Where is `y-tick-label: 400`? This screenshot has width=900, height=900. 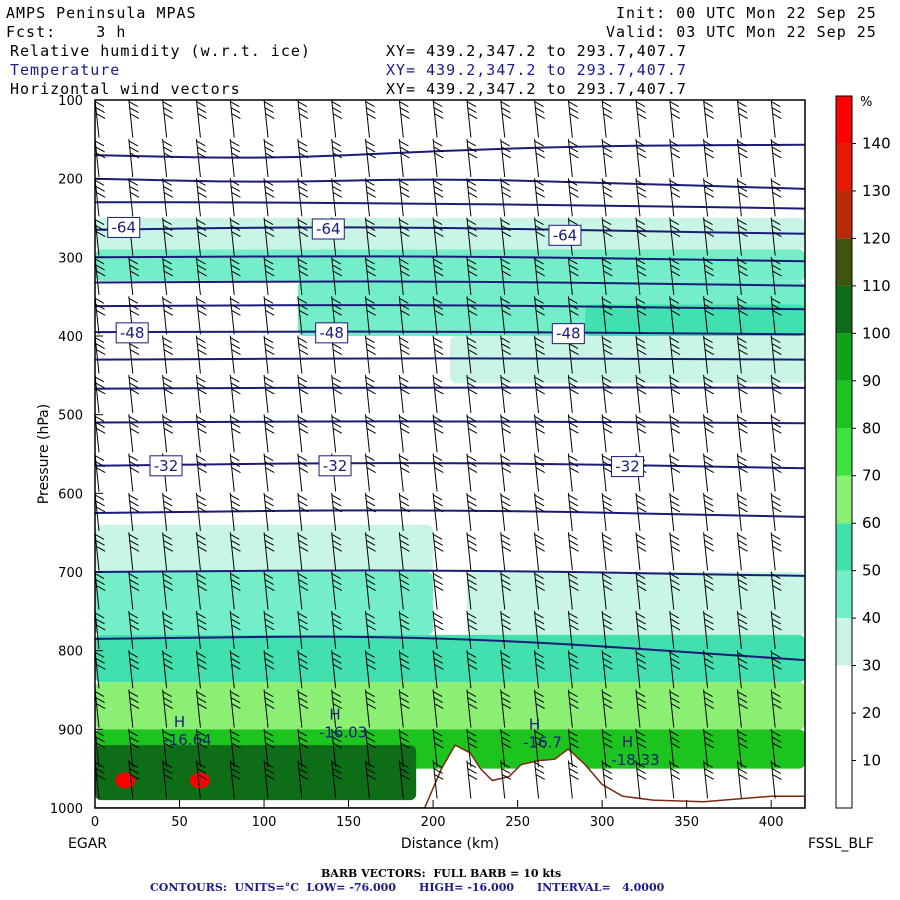
y-tick-label: 400 is located at coordinates (70, 337).